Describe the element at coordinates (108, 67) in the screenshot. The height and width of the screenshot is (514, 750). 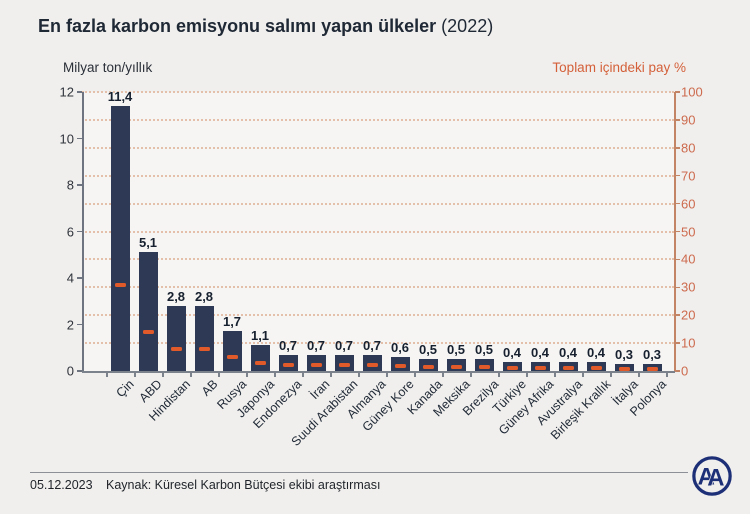
I see `left-axis-title: Milyar ton/yıllık` at that location.